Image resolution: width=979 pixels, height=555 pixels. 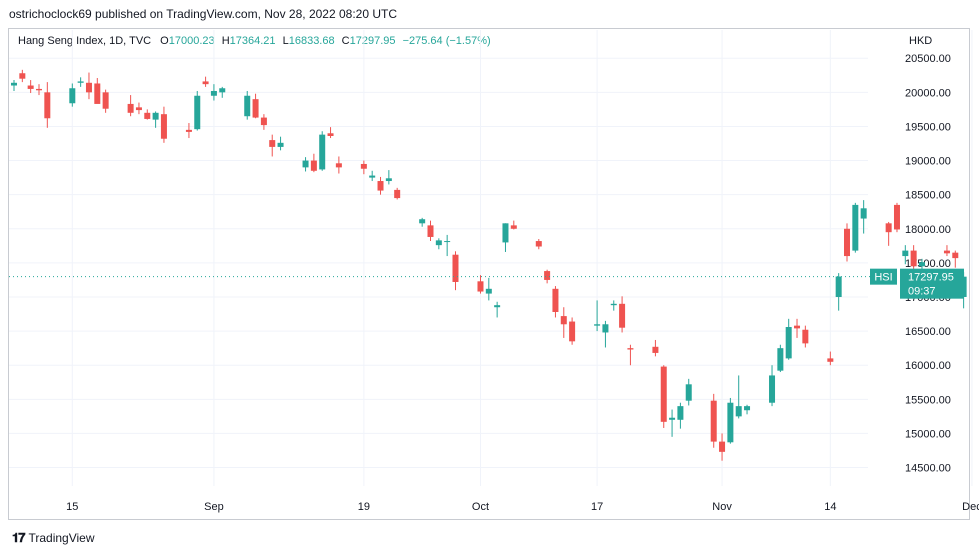 What do you see at coordinates (928, 366) in the screenshot?
I see `y-tick-label: 16000.00` at bounding box center [928, 366].